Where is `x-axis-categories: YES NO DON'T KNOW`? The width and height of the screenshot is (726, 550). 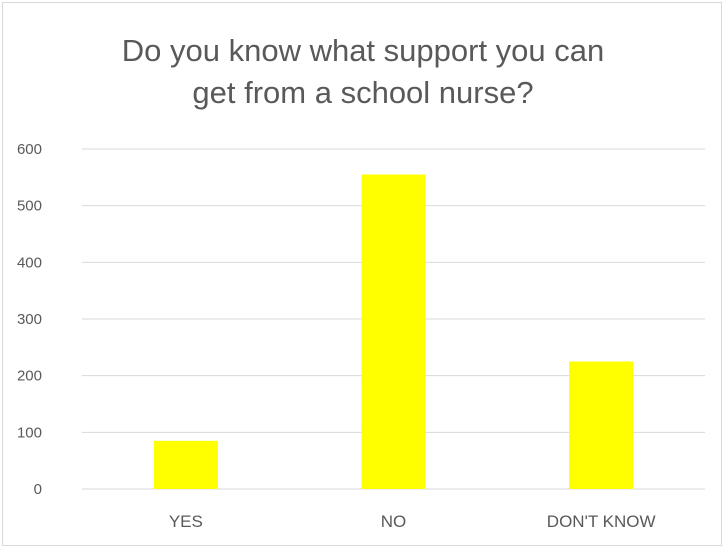 x-axis-categories: YES NO DON'T KNOW is located at coordinates (412, 521).